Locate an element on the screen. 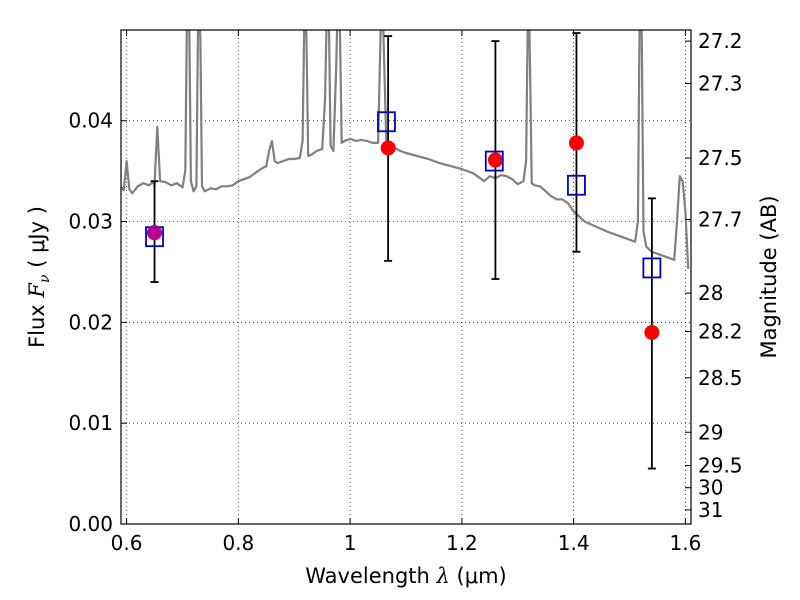 The image size is (800, 600). x-tick-label: 1.6 is located at coordinates (686, 543).